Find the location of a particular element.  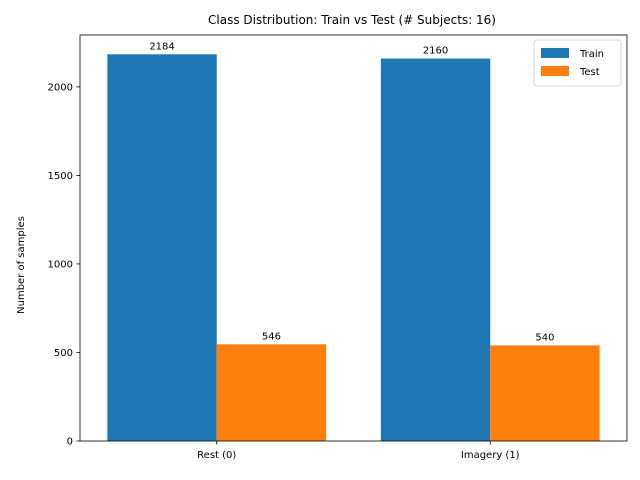

legend: Train Test is located at coordinates (577, 63).